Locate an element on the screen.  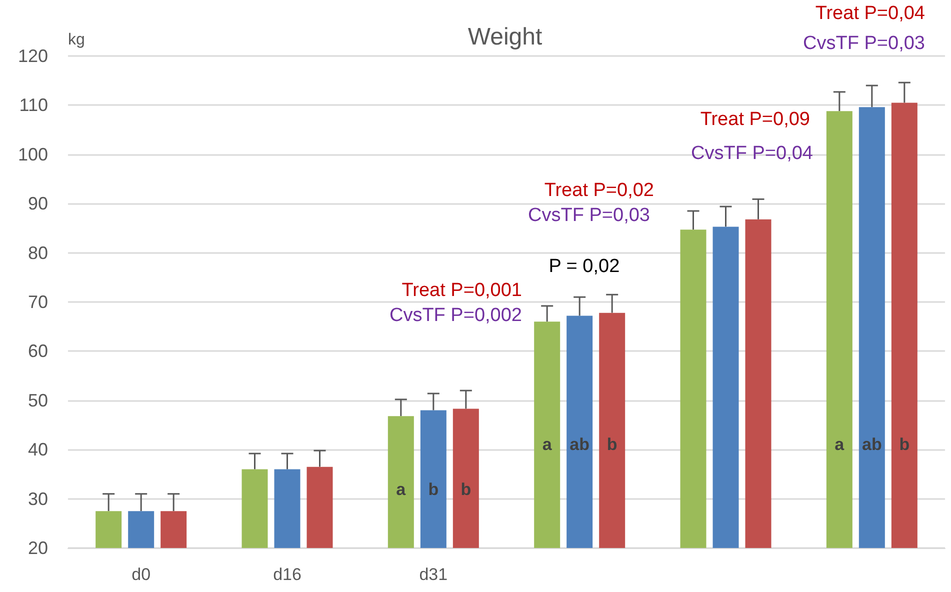
y-tick-label: 90 is located at coordinates (38, 204).